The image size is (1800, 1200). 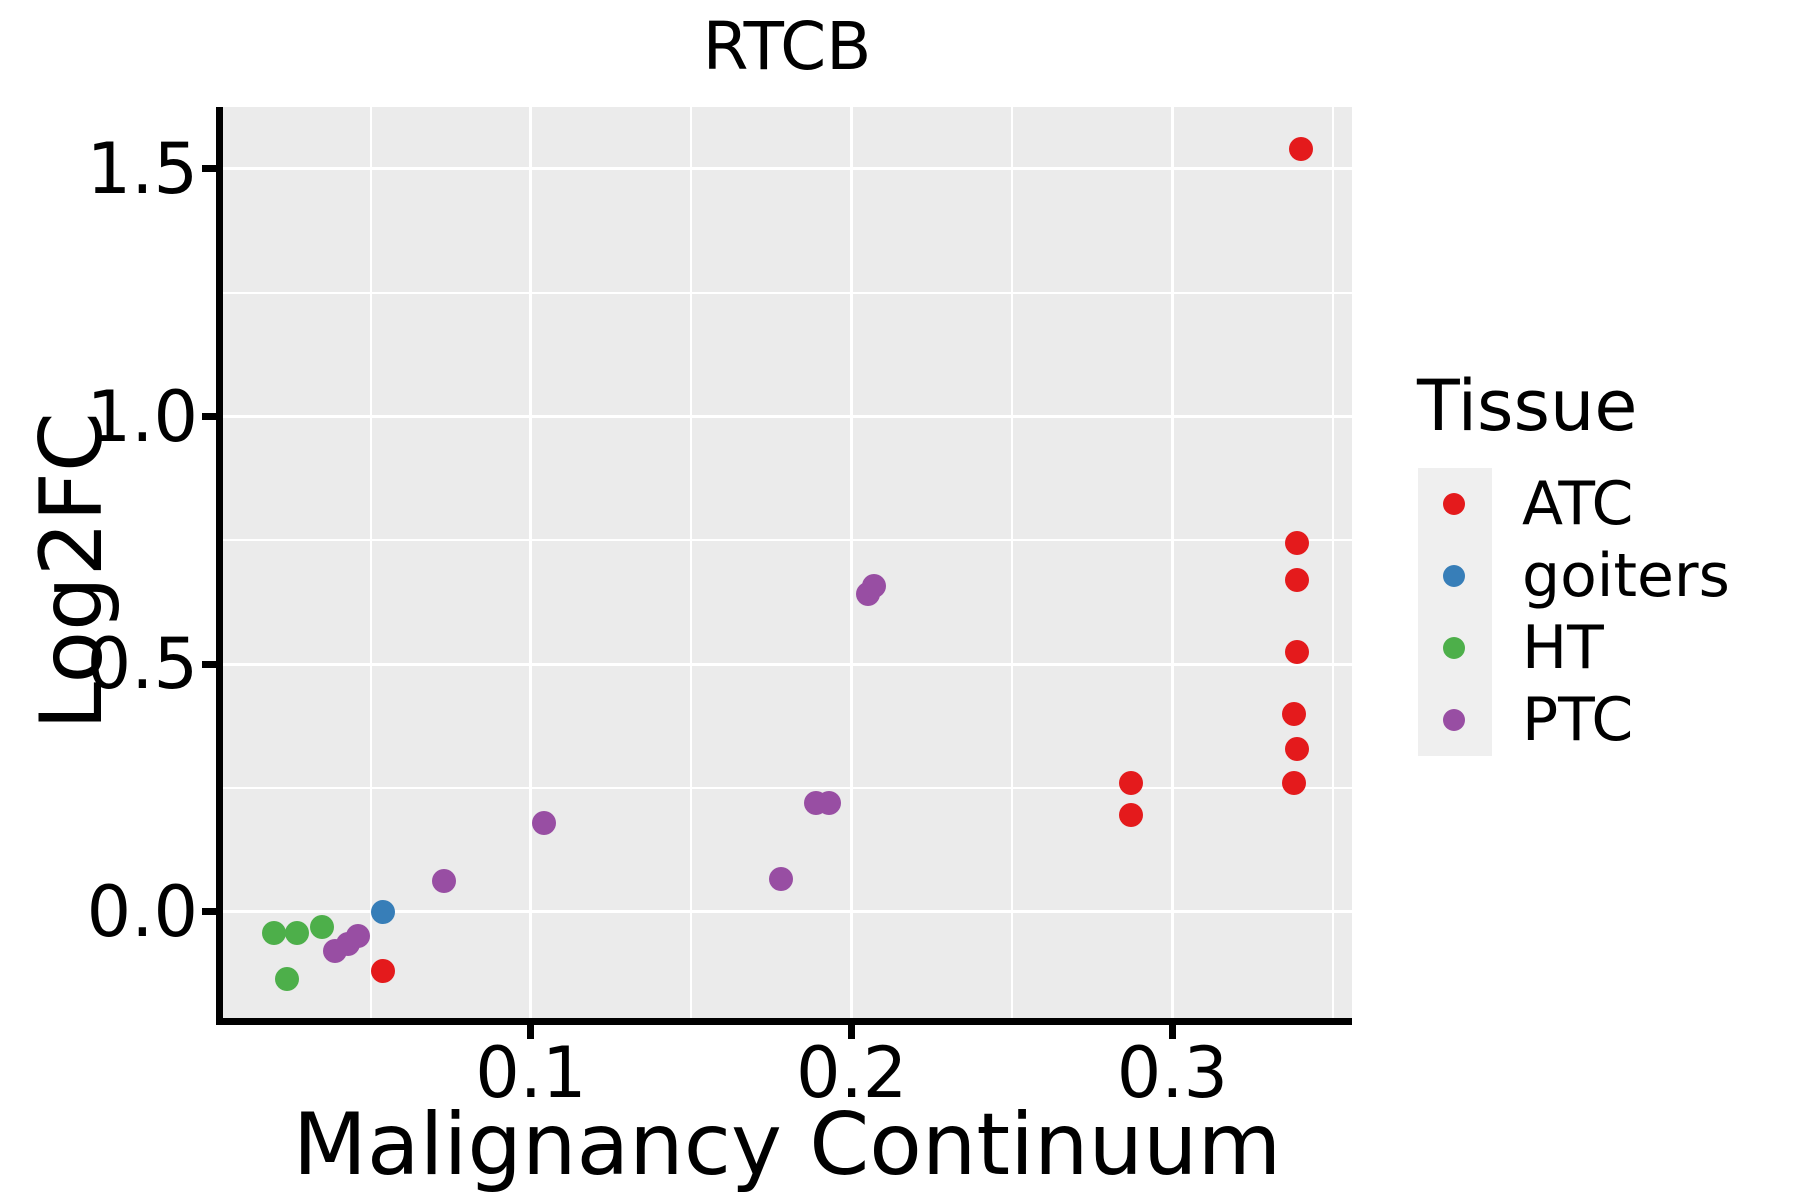 I want to click on legend-title: Tissue, so click(x=1527, y=406).